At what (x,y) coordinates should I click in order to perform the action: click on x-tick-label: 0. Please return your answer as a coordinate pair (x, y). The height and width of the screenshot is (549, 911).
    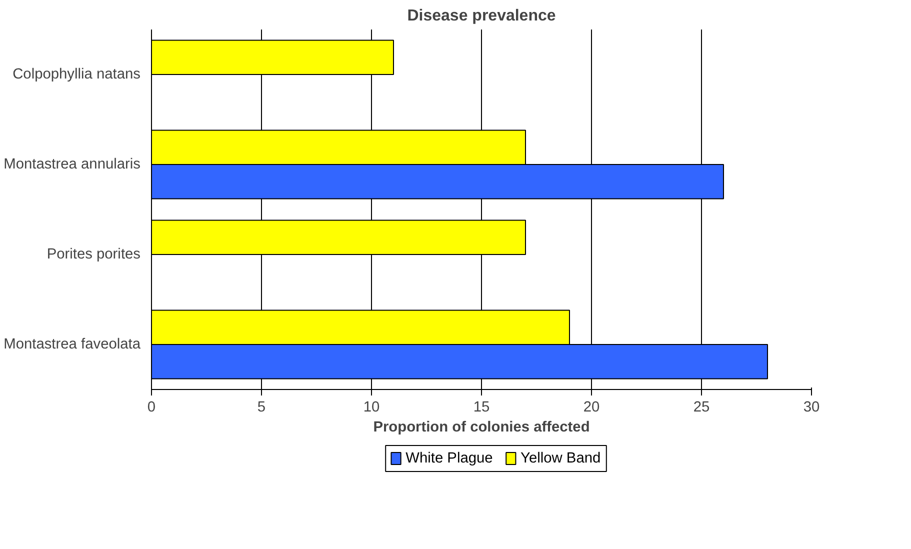
    Looking at the image, I should click on (151, 408).